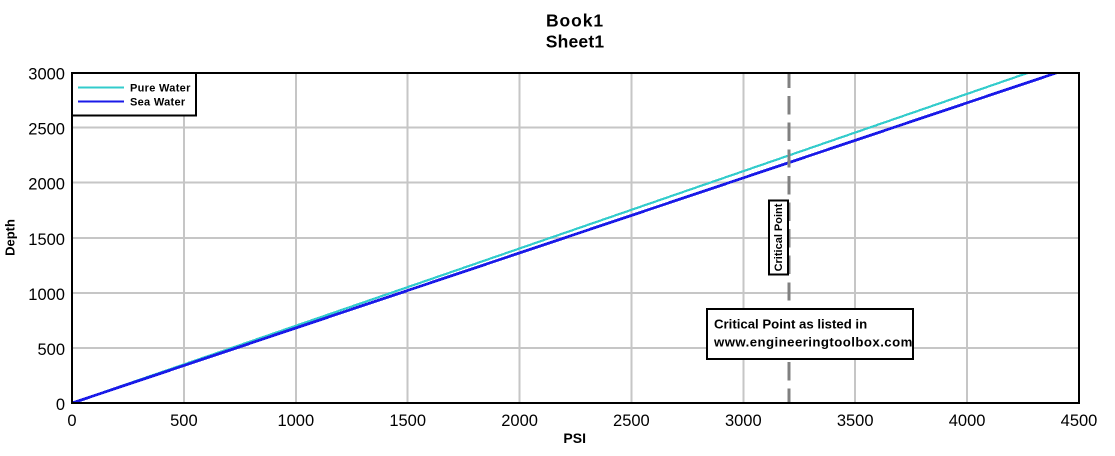  Describe the element at coordinates (575, 20) in the screenshot. I see `svg-text: Book1` at that location.